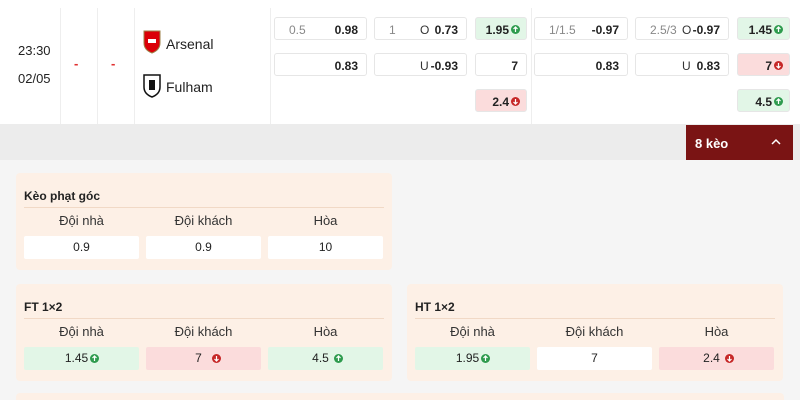  I want to click on away-team: Fulham, so click(189, 87).